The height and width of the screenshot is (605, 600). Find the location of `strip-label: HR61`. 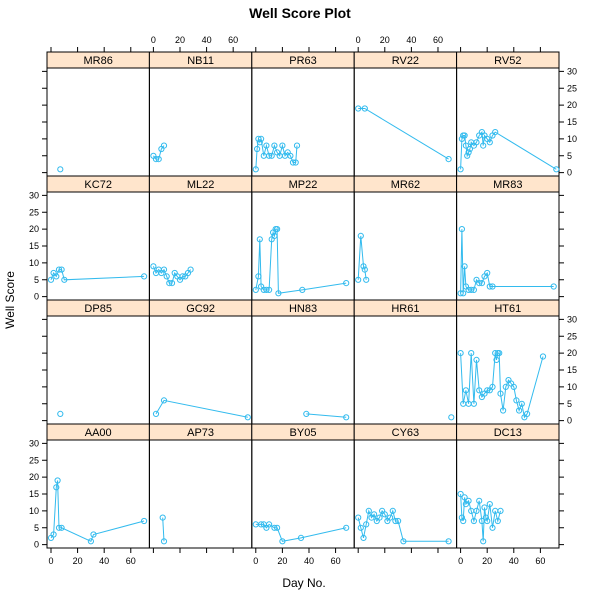

strip-label: HR61 is located at coordinates (405, 309).